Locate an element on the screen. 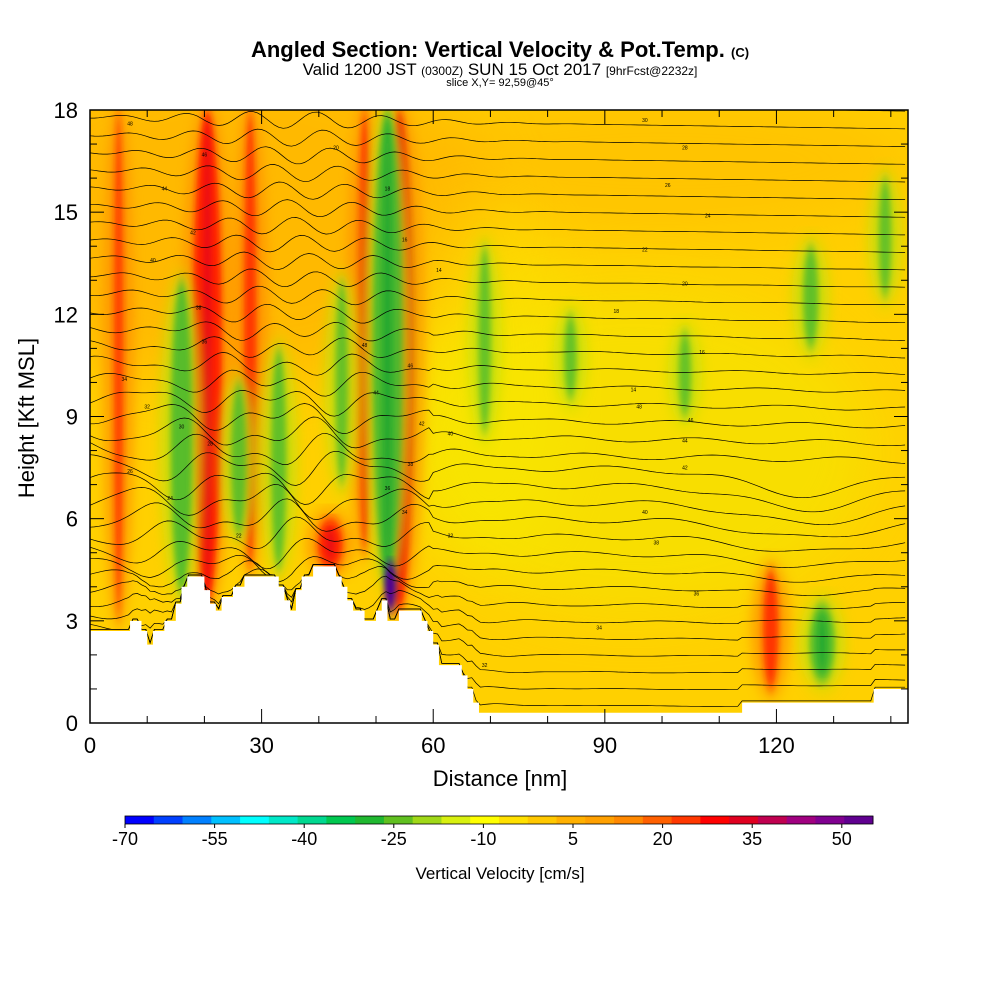 The height and width of the screenshot is (1000, 1000). y-axis-label: Height [Kft MSL] is located at coordinates (26, 418).